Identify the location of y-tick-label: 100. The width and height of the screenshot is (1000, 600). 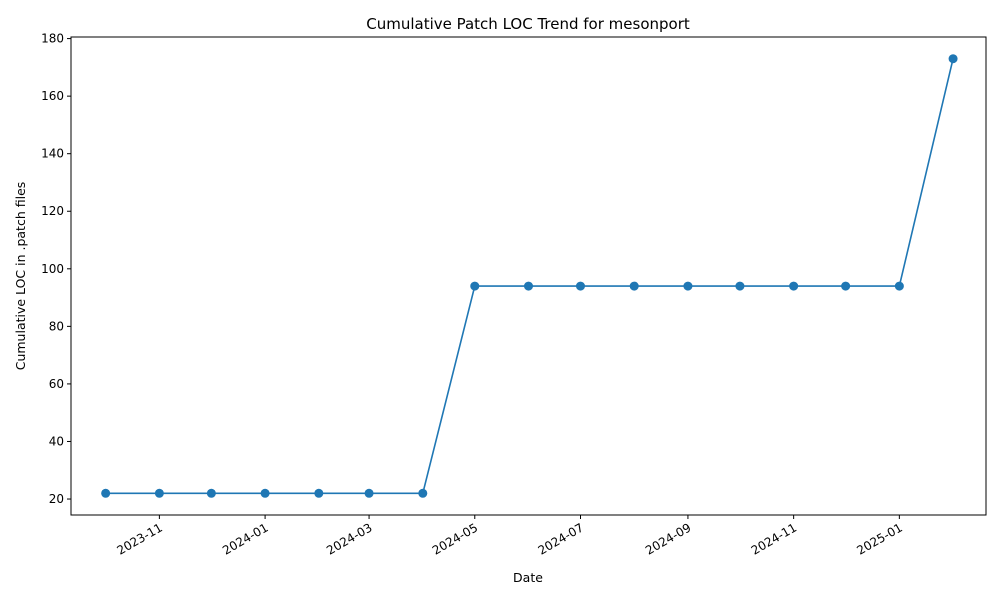
(52, 269).